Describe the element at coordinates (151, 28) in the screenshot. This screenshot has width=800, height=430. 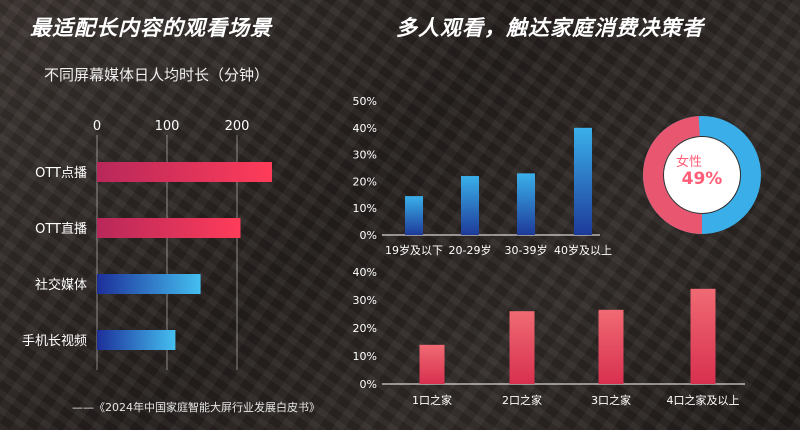
I see `headline-left: 最适配长内容的观看场景` at that location.